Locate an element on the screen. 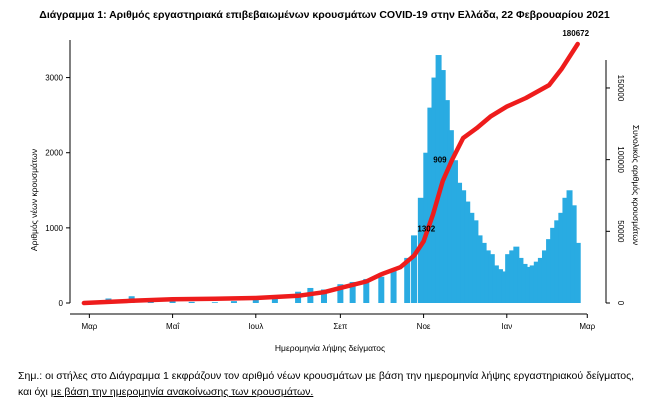  x-tick-label: Μαΐ is located at coordinates (173, 326).